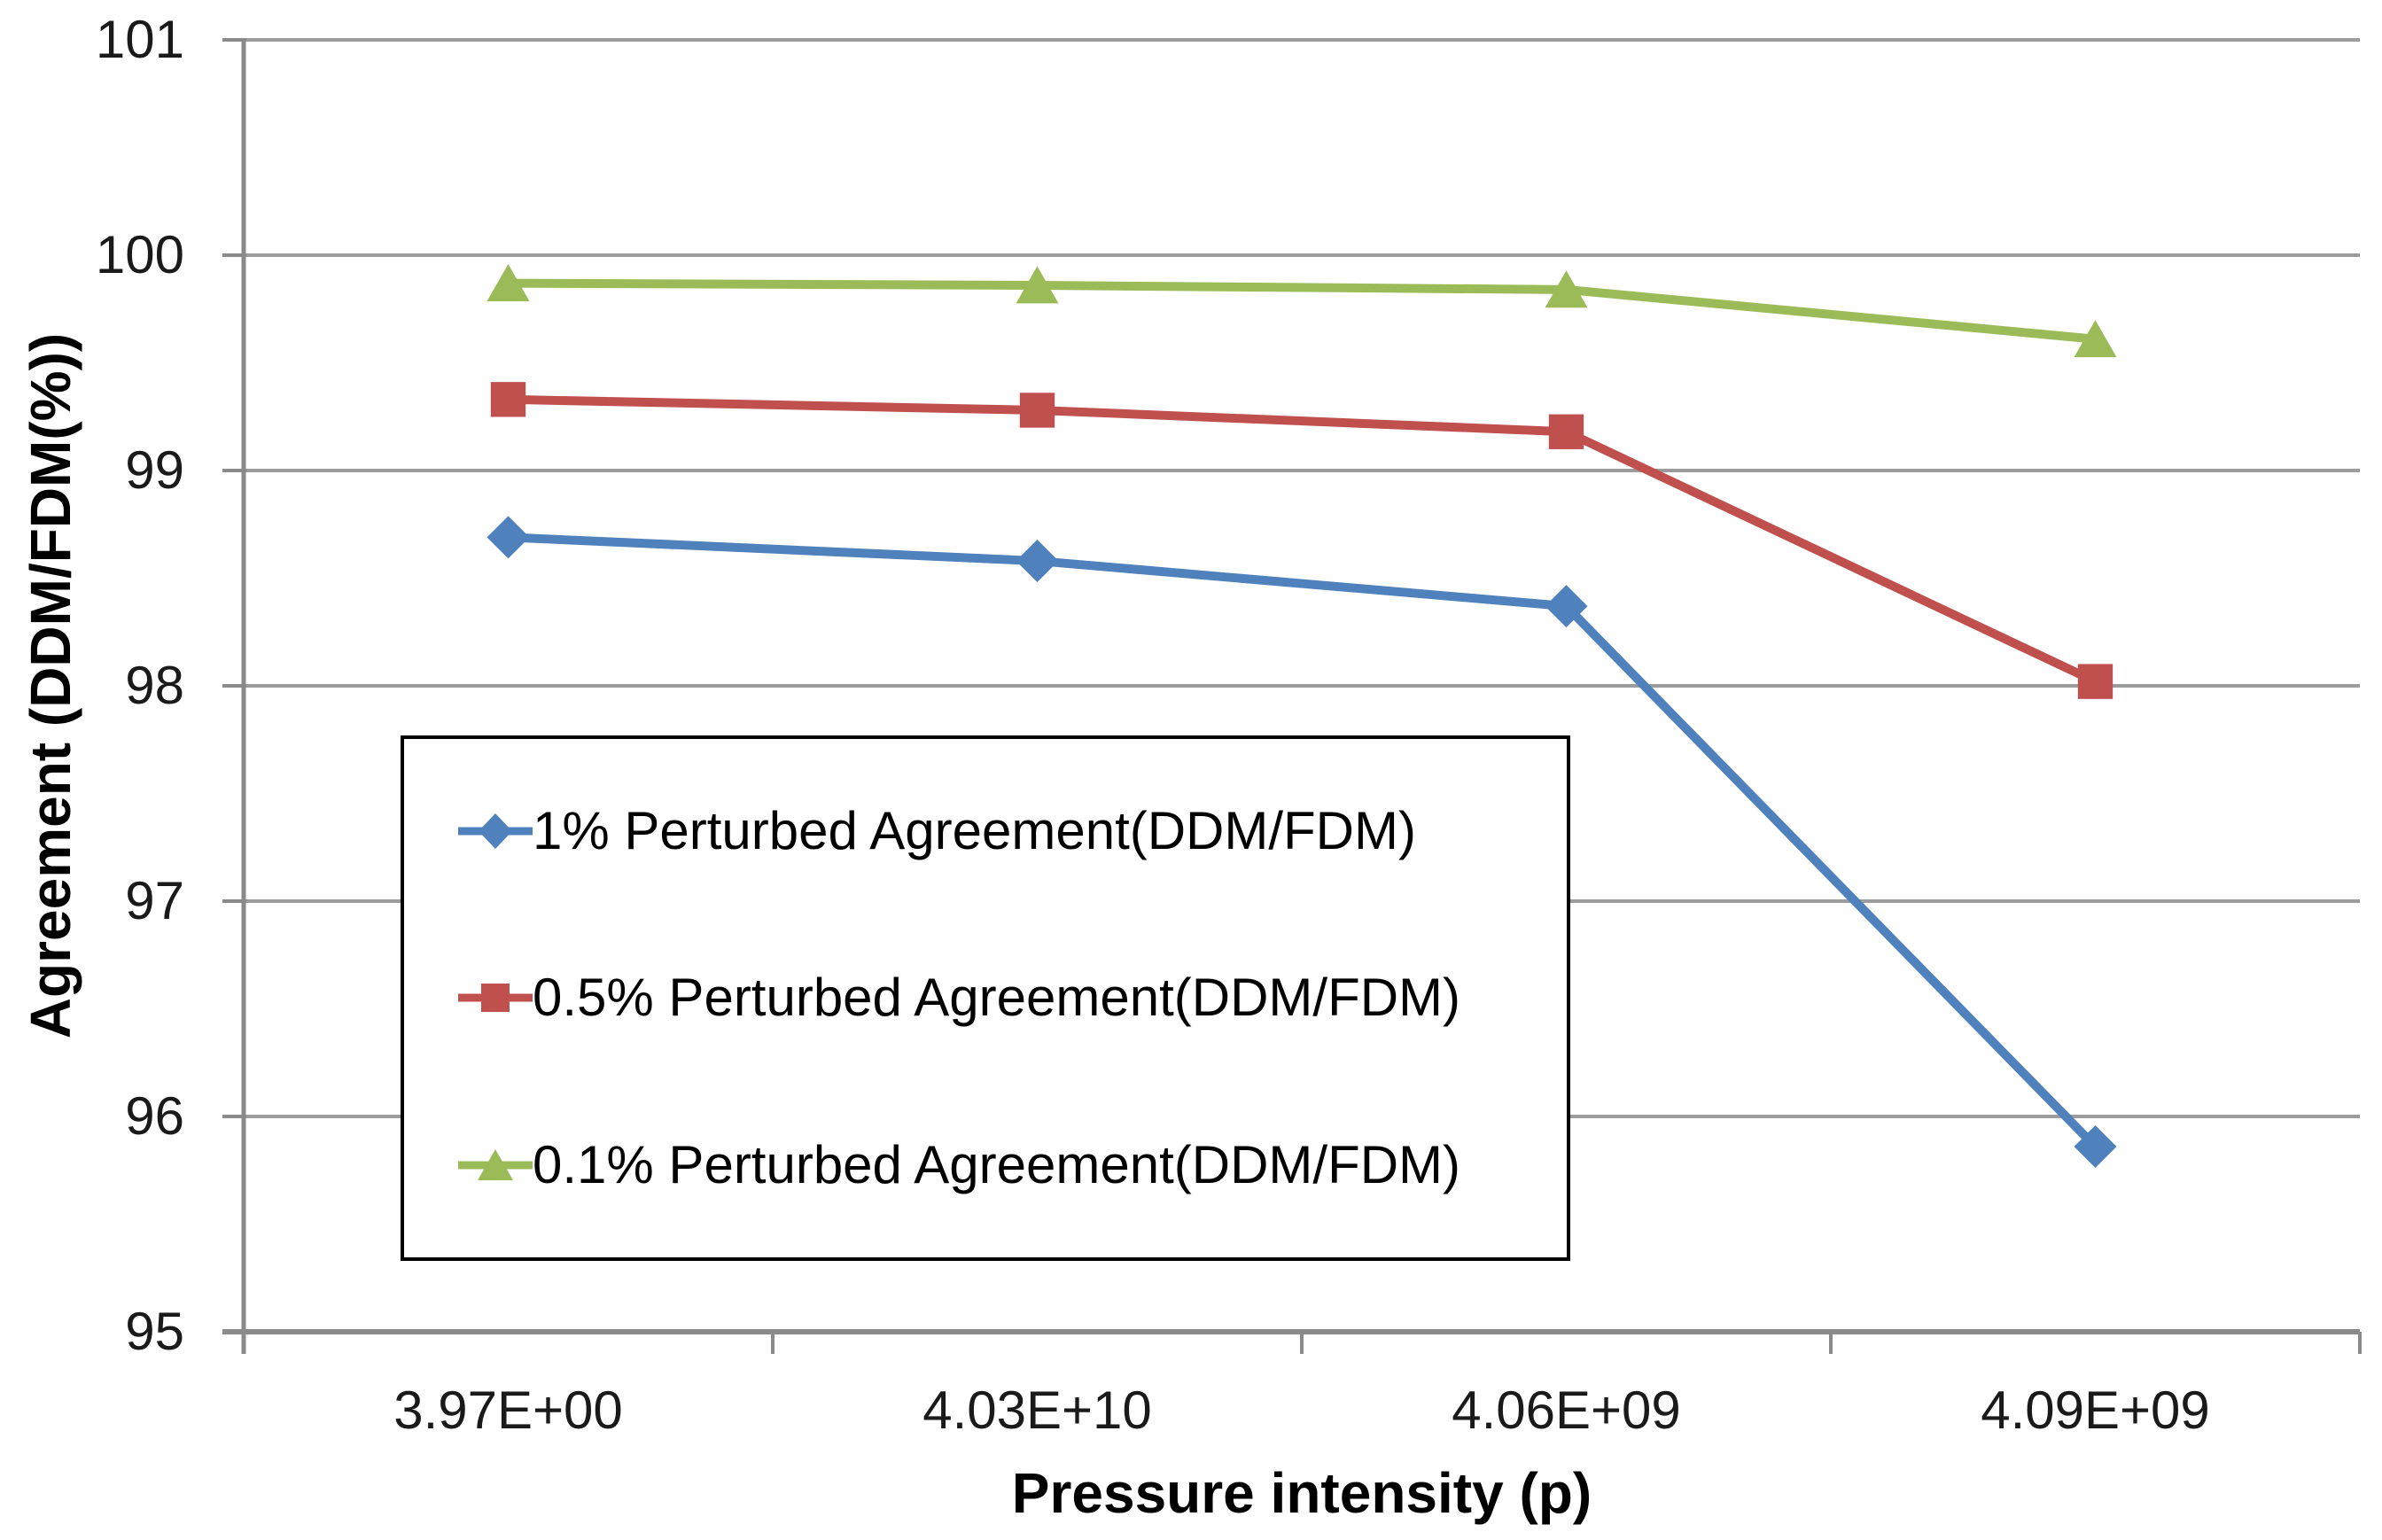 This screenshot has width=2382, height=1540. Describe the element at coordinates (154, 1331) in the screenshot. I see `y-tick-label: 95` at that location.